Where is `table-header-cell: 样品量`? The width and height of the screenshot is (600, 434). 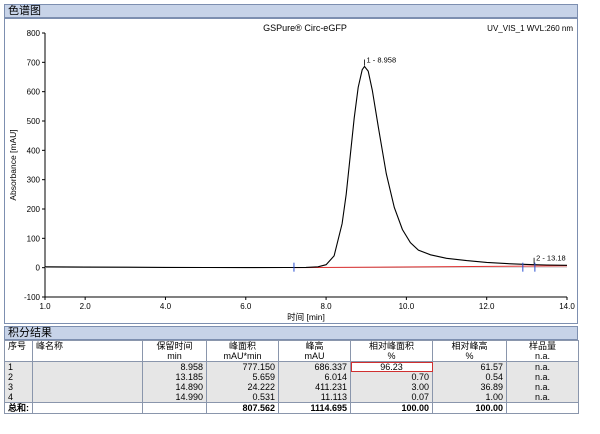
table-header-cell: 样品量 is located at coordinates (542, 345).